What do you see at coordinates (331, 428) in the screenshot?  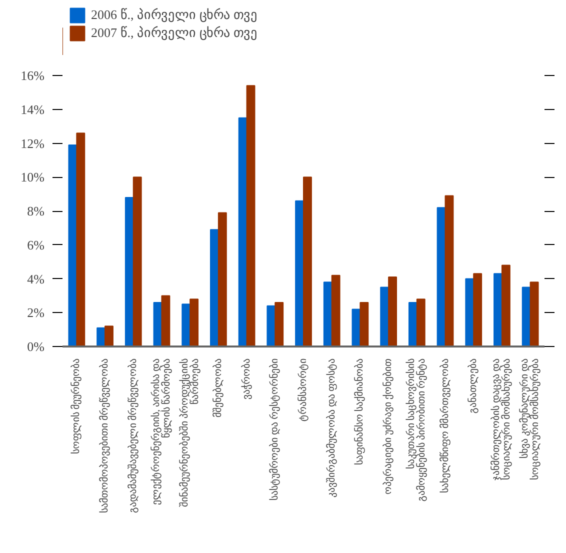 I see `x-tick-label: კავშირგაბმულობა და ფოსტა` at bounding box center [331, 428].